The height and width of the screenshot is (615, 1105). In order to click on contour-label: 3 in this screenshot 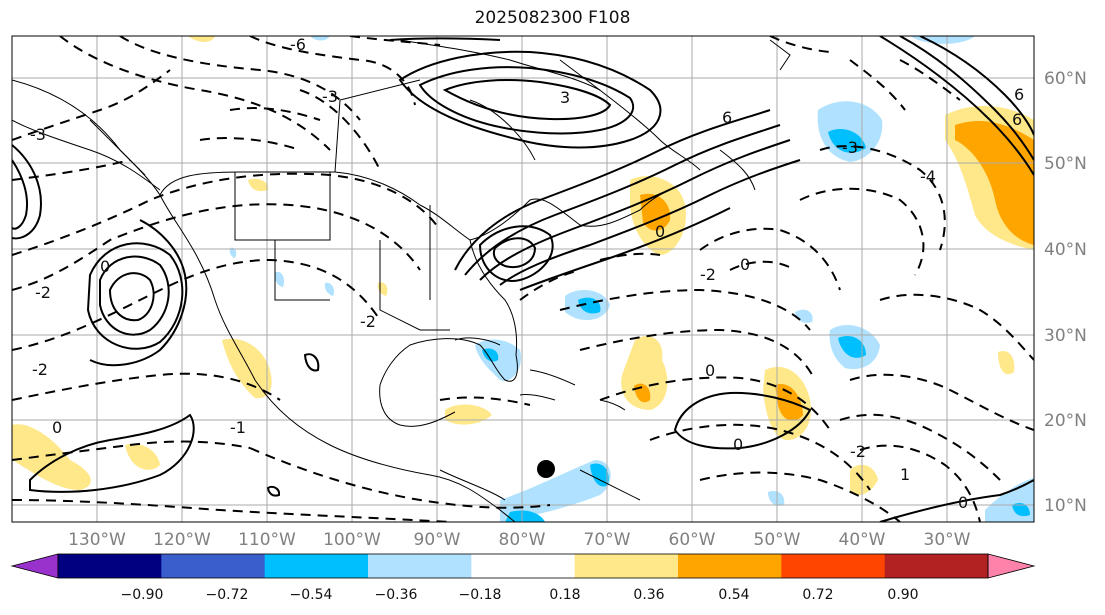, I will do `click(565, 97)`.